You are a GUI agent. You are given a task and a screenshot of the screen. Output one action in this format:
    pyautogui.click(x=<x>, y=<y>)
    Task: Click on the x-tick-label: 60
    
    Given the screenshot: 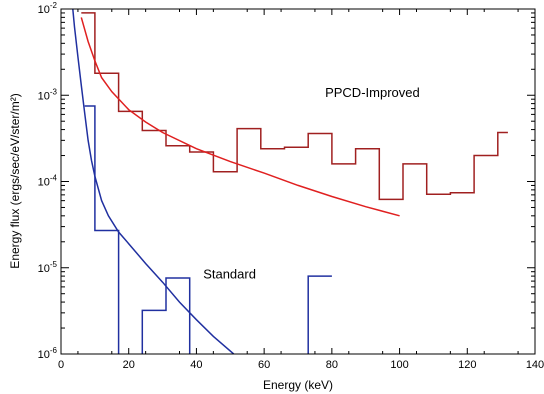 What is the action you would take?
    pyautogui.click(x=264, y=365)
    